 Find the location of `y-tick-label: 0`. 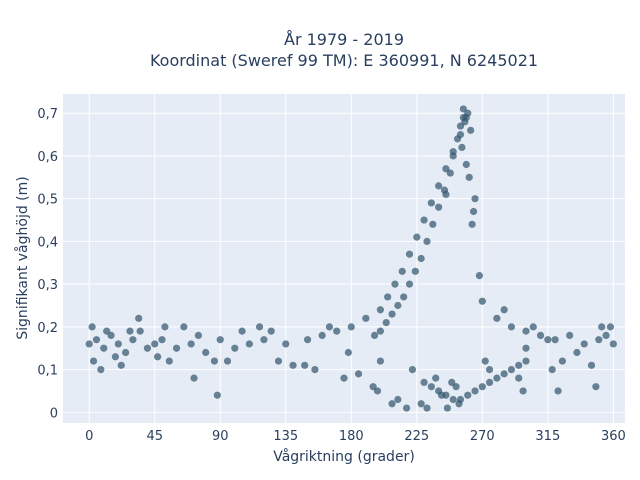

y-tick-label: 0 is located at coordinates (54, 413).